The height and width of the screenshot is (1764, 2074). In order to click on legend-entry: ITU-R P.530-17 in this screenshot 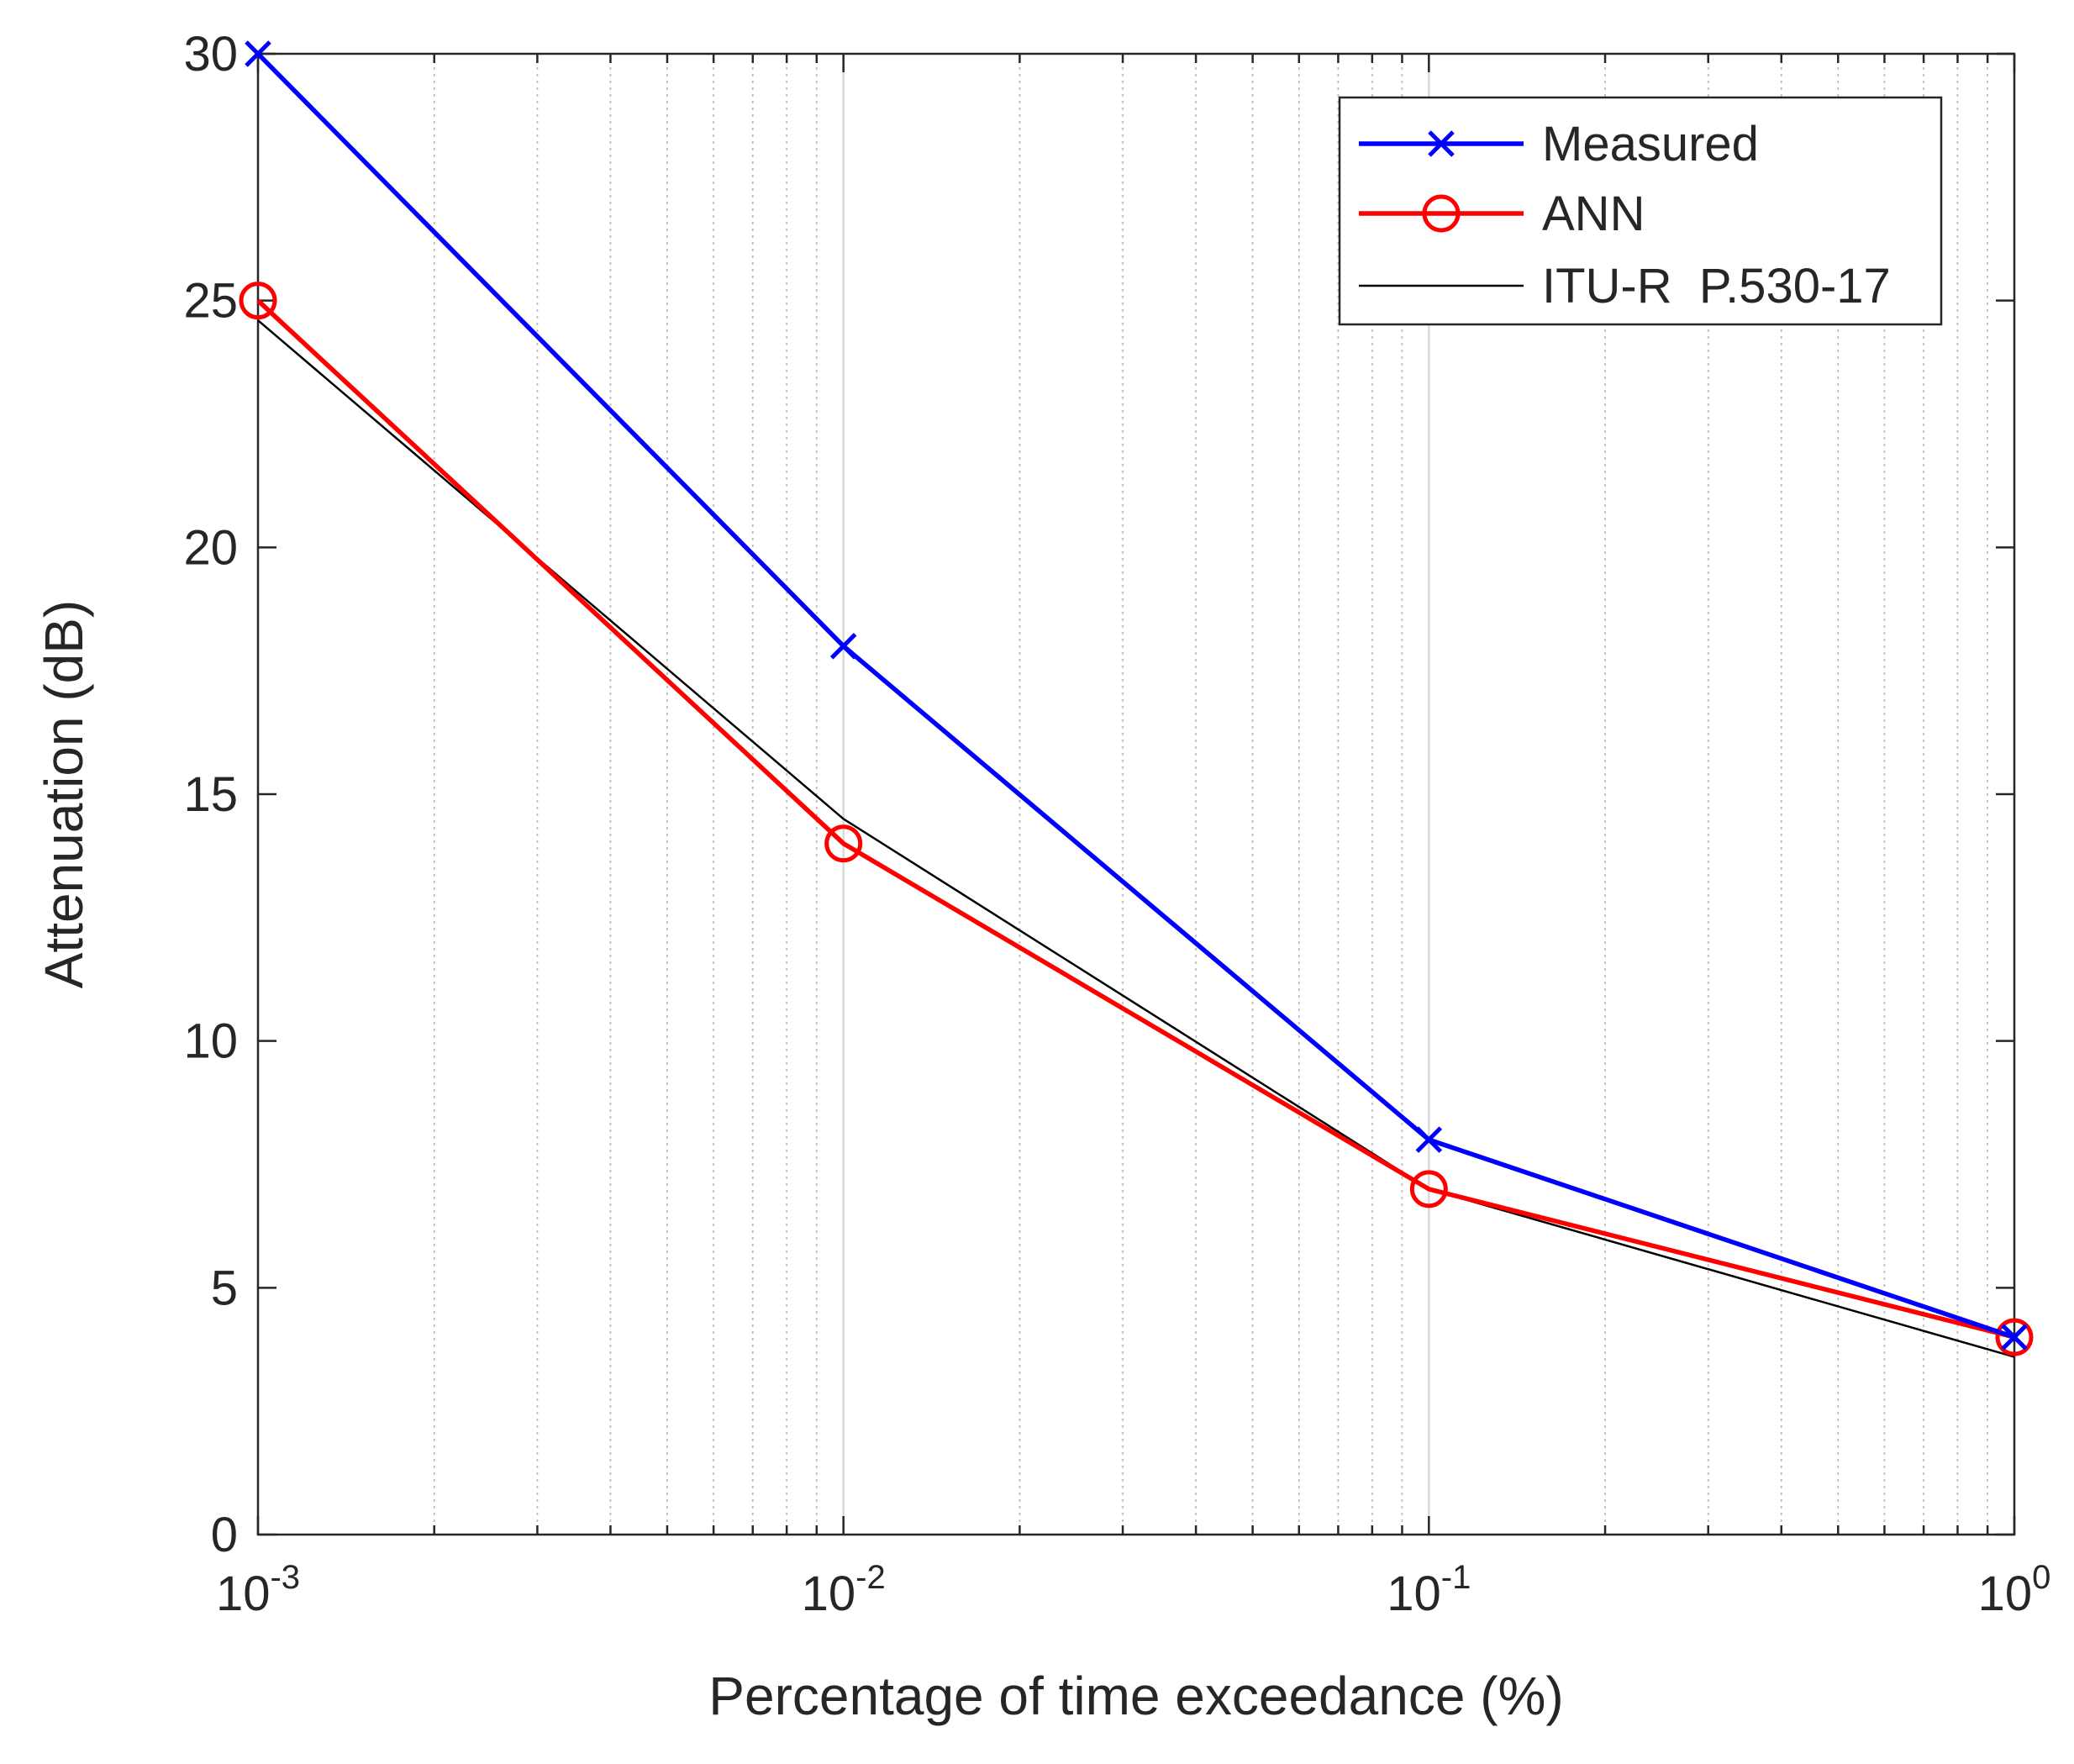, I will do `click(1625, 286)`.